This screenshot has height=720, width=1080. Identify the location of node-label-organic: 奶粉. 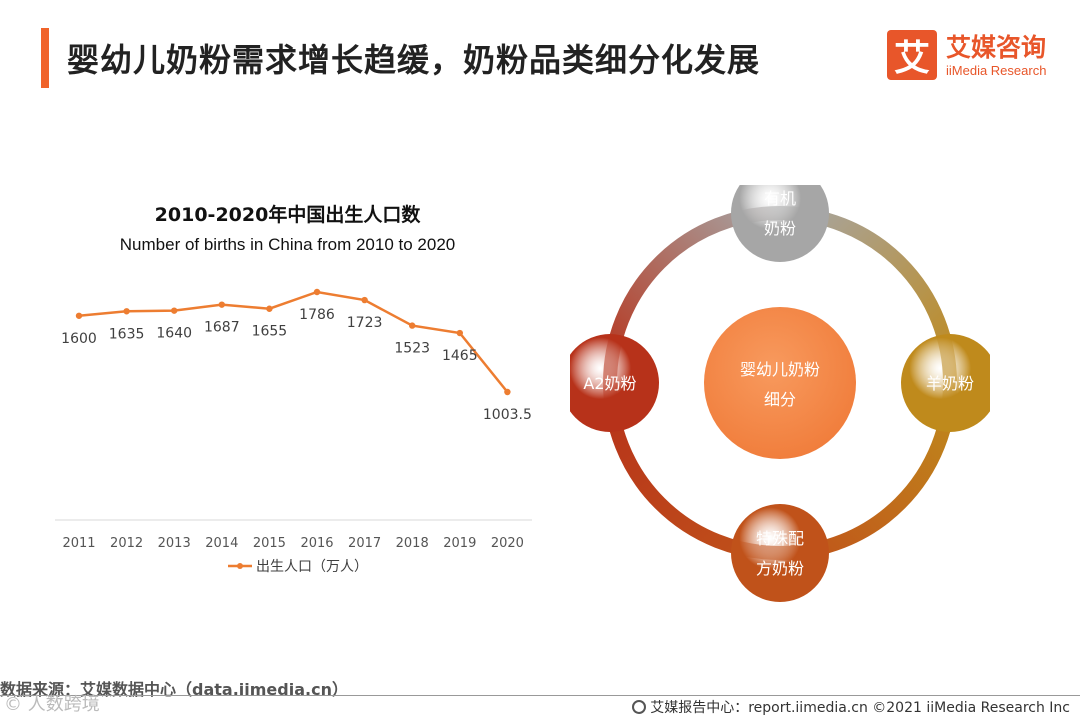
(780, 228).